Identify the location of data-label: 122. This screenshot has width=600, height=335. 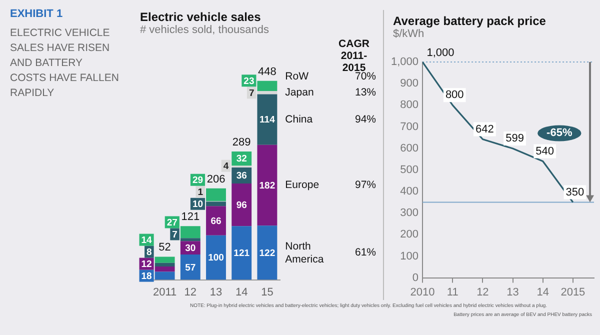
(267, 253).